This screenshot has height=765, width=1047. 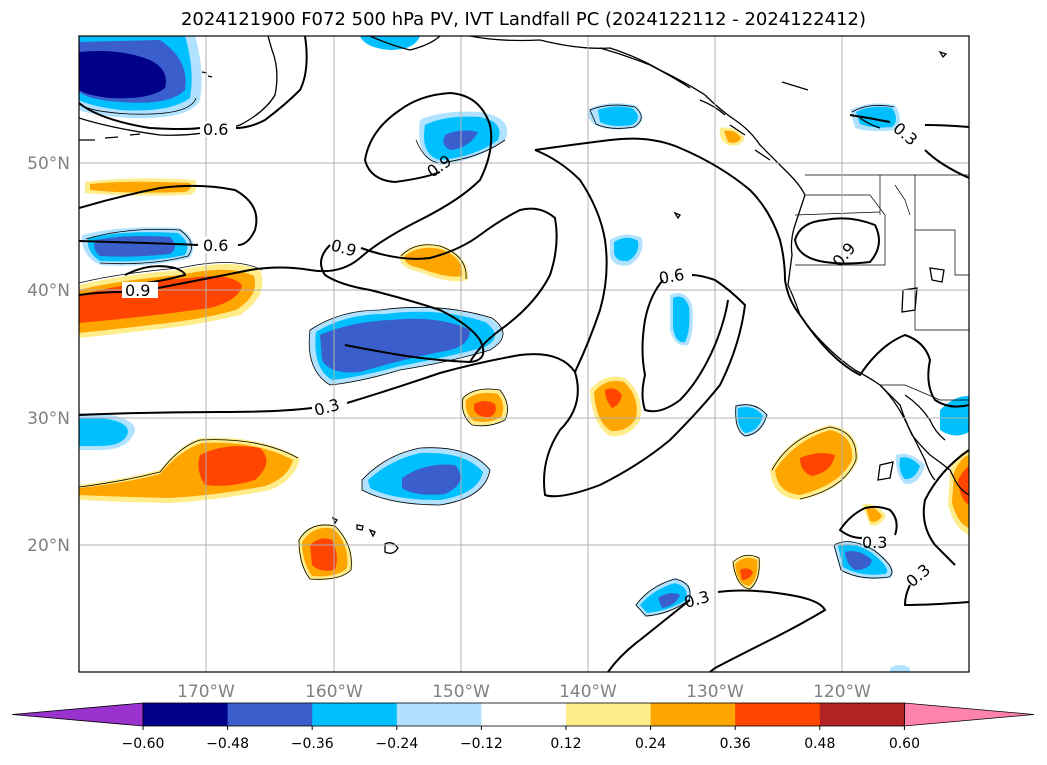 What do you see at coordinates (481, 744) in the screenshot?
I see `colorbar-tick-label: −0.12` at bounding box center [481, 744].